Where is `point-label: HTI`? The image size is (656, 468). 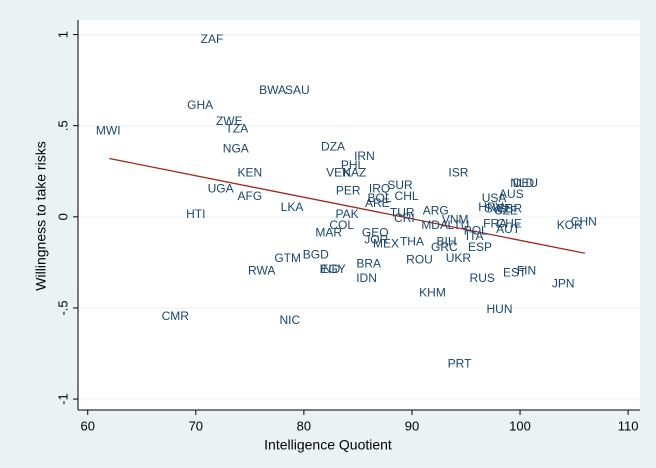 point-label: HTI is located at coordinates (195, 214).